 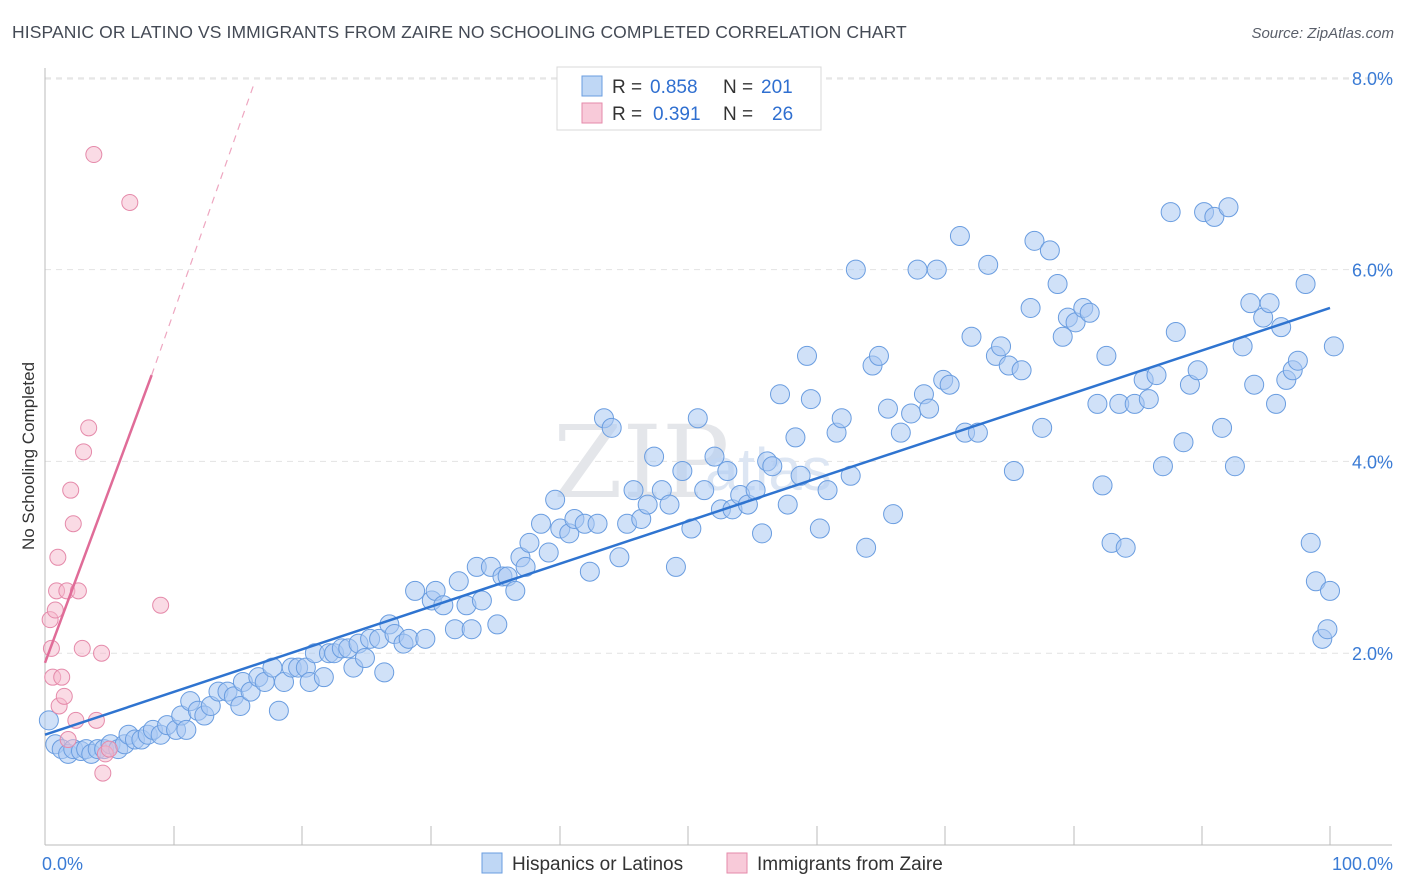 I want to click on y-tick-label: 2.0%, so click(x=1372, y=654).